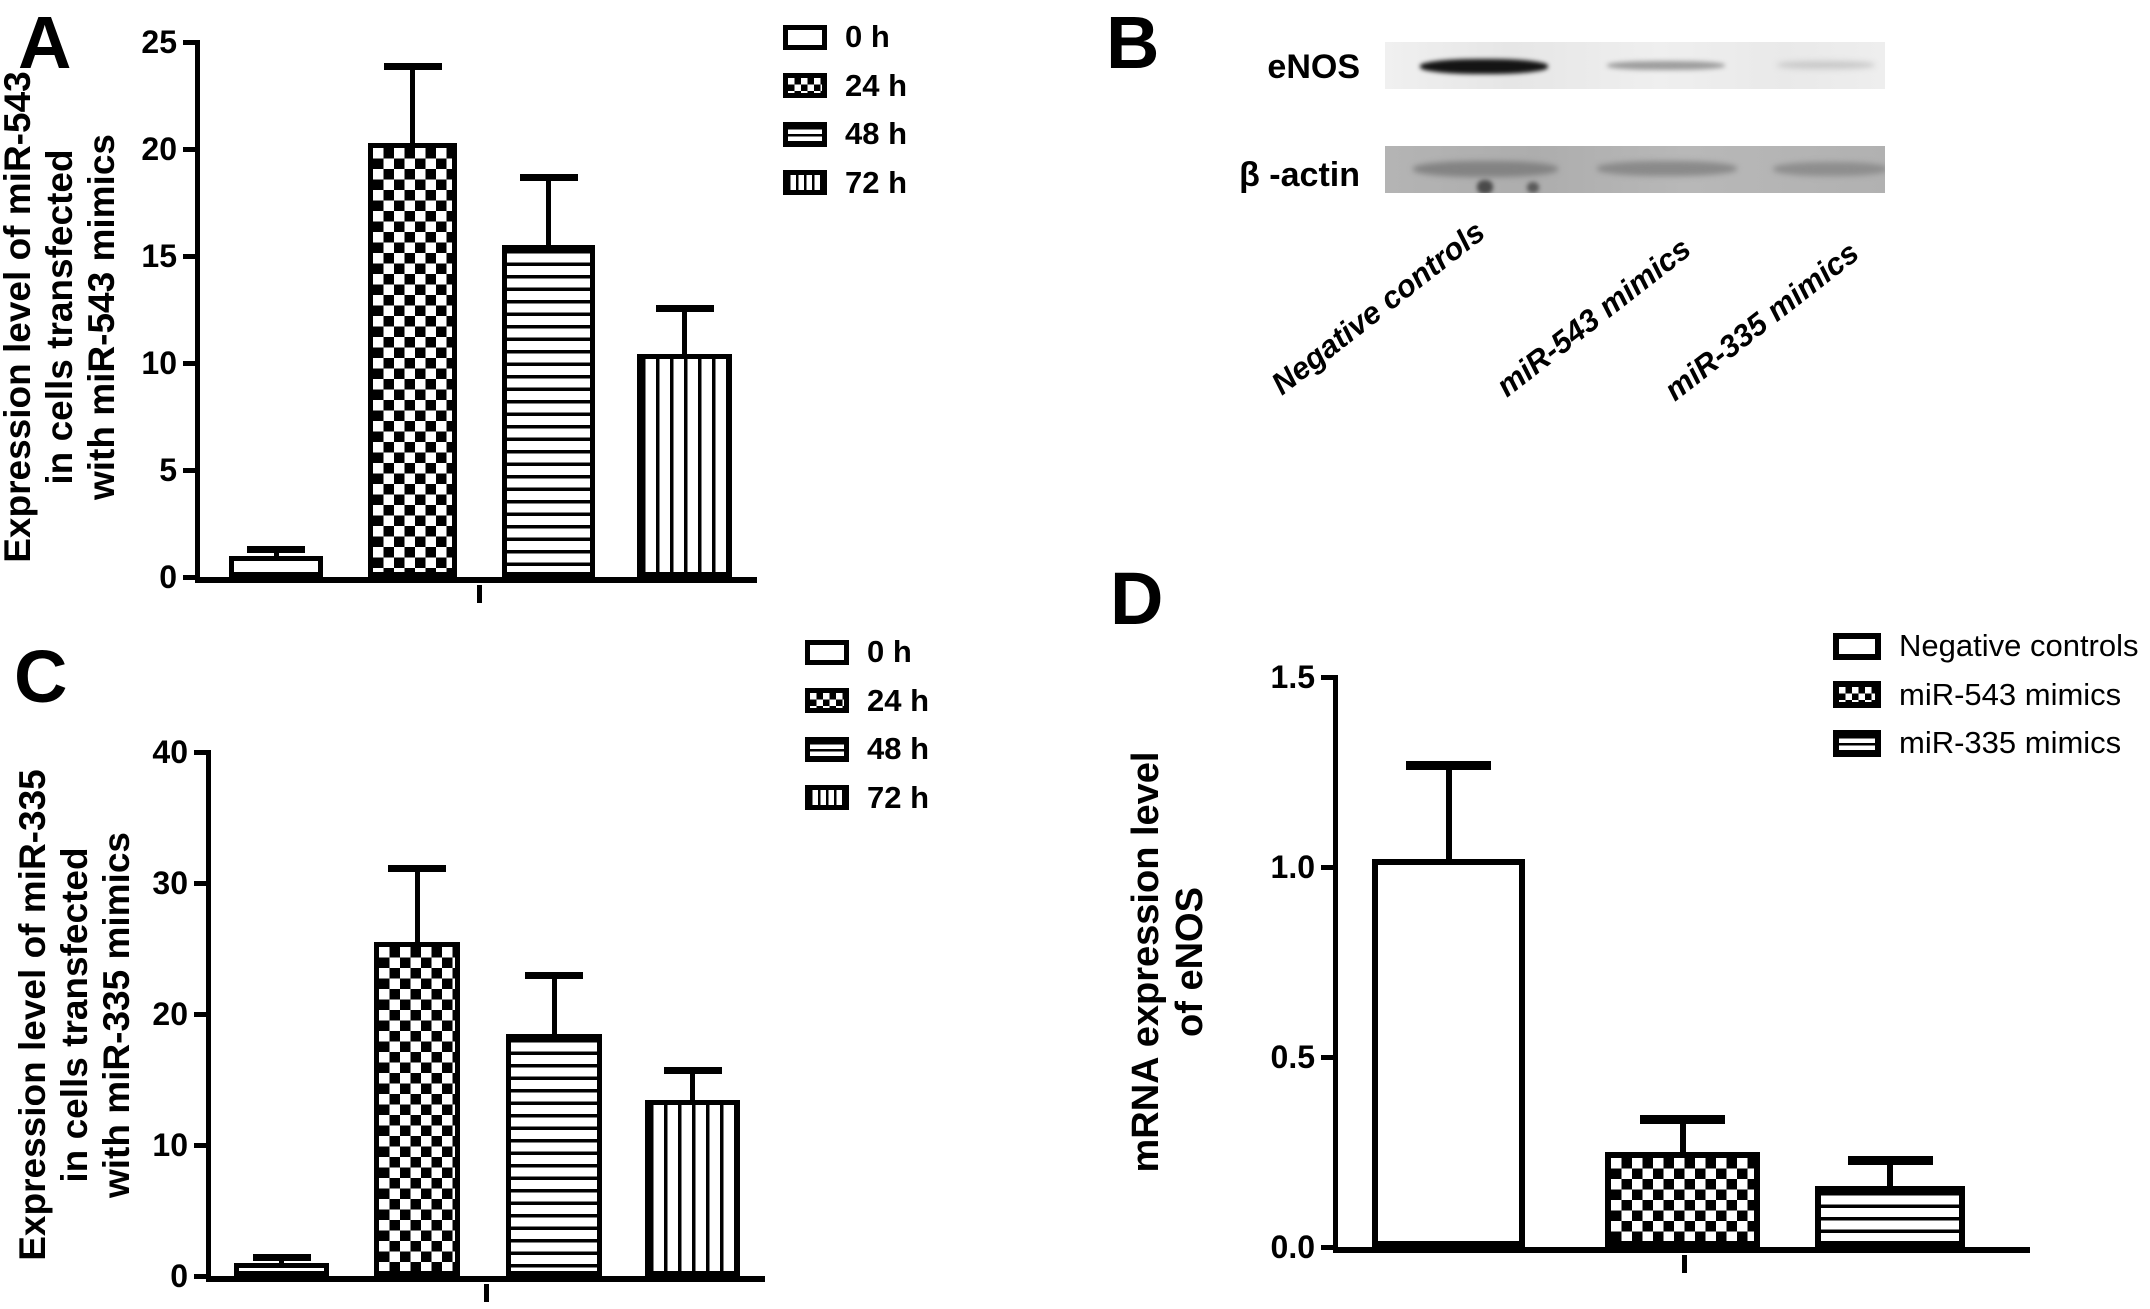  I want to click on legend-label: Negative controls, so click(2019, 645).